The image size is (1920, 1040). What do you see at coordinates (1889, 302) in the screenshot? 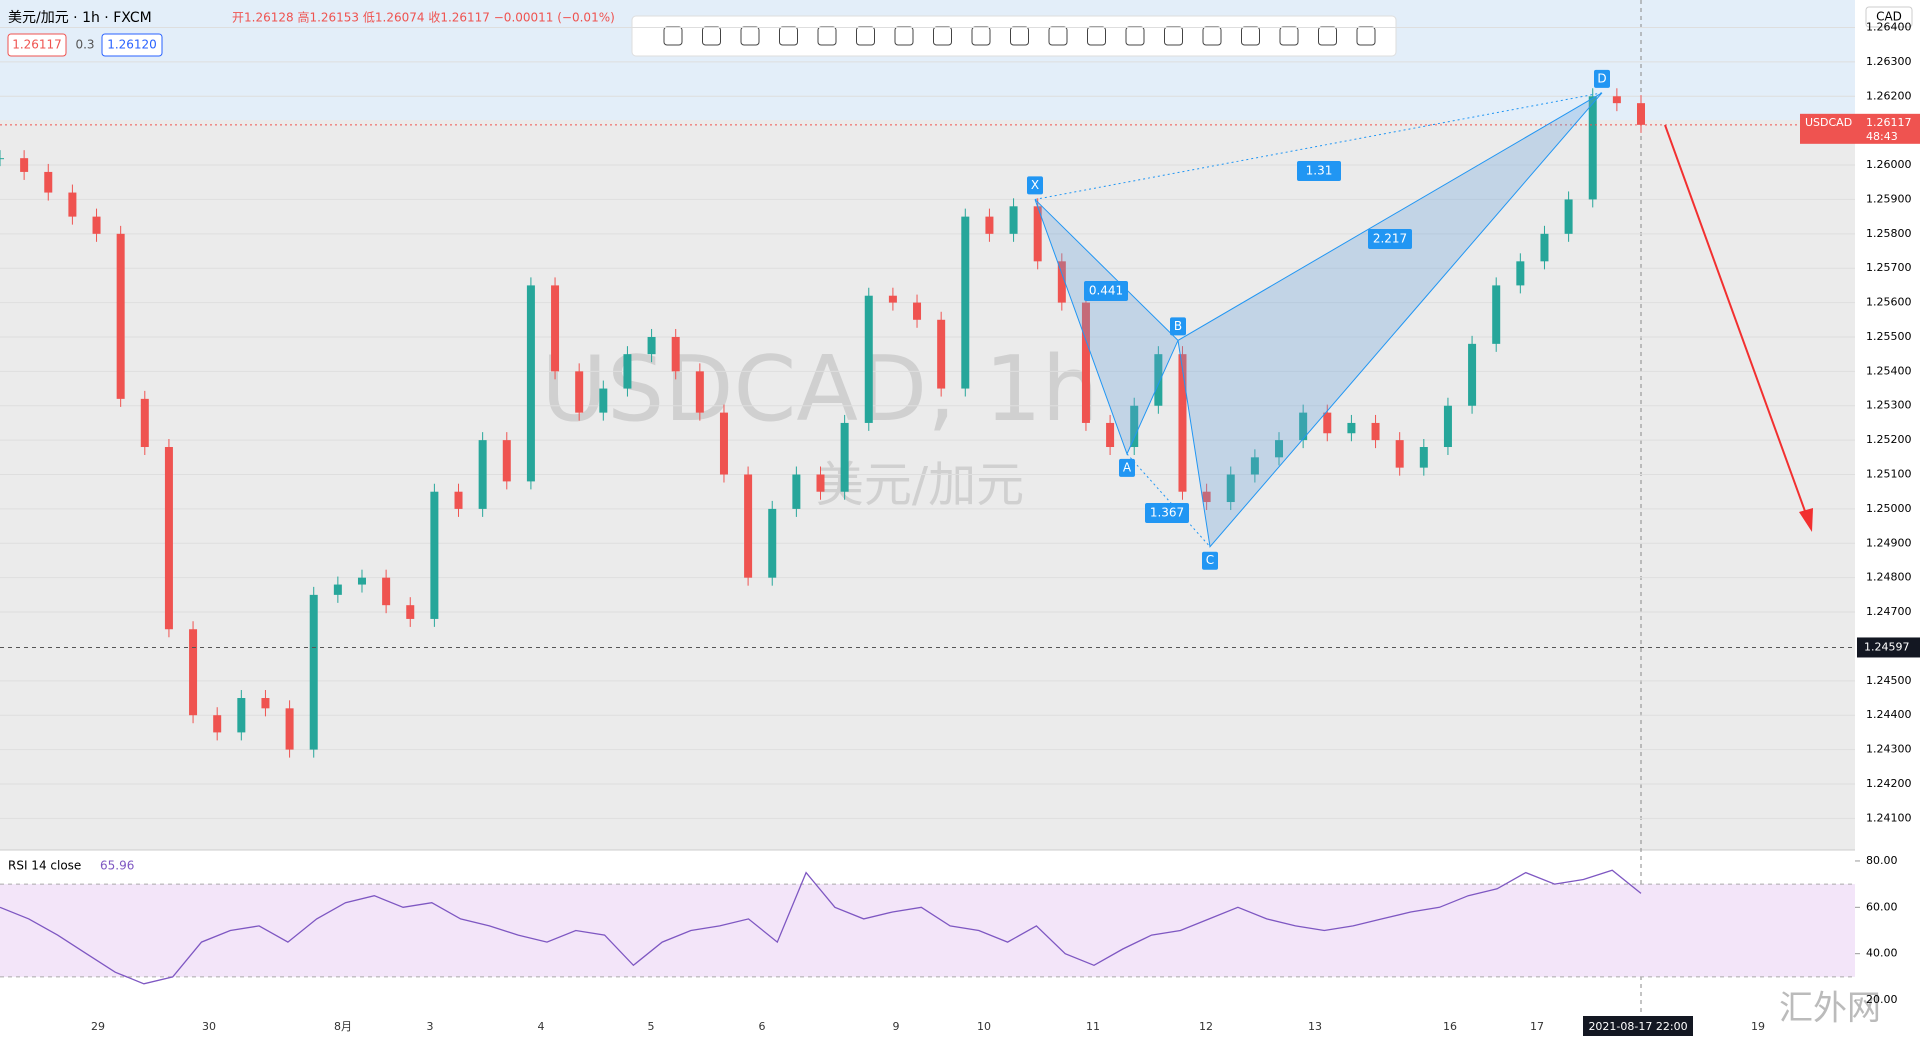
I see `y-tick-label: 1.25600` at bounding box center [1889, 302].